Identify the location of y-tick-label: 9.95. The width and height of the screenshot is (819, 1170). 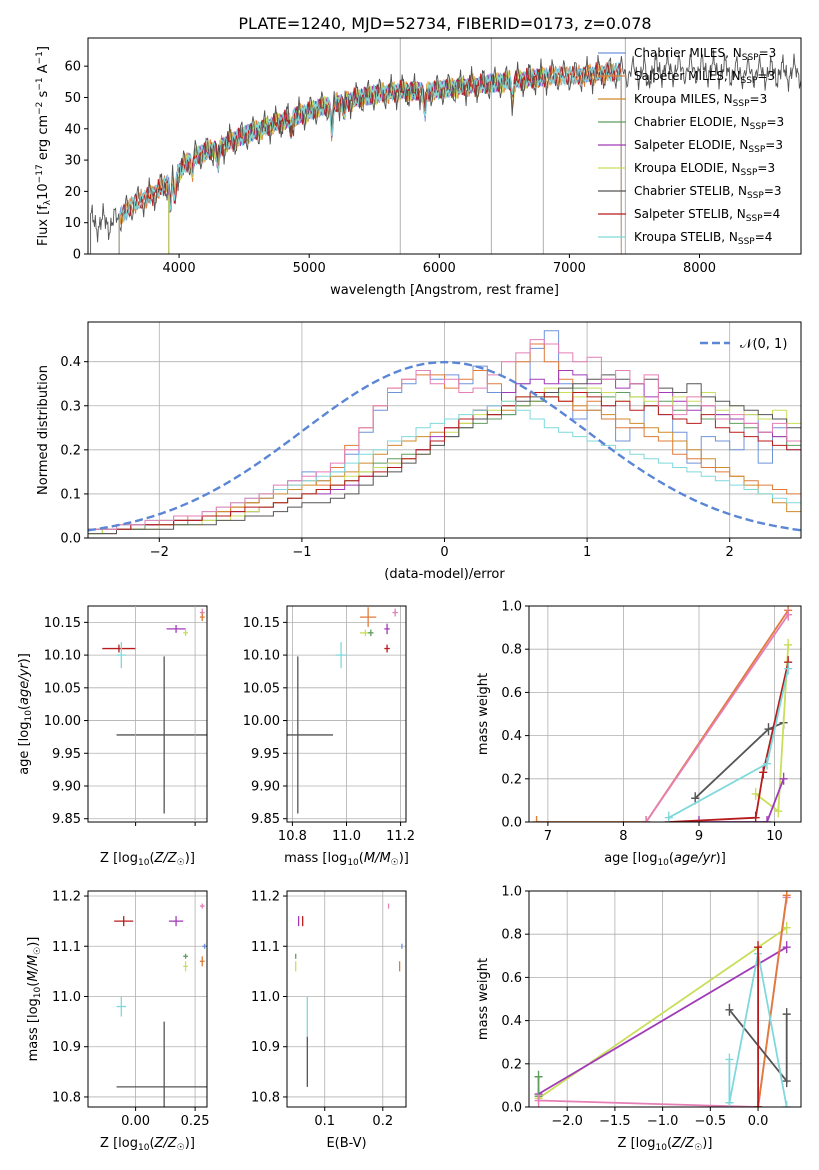
(265, 754).